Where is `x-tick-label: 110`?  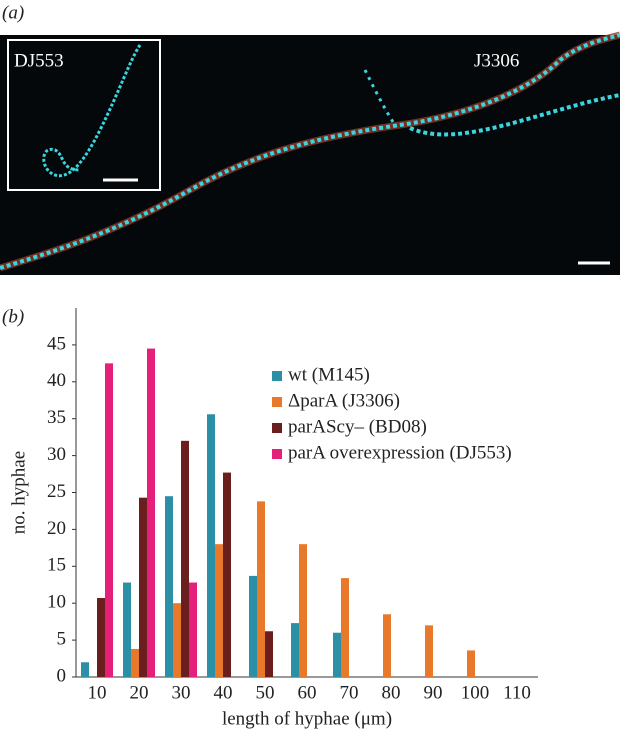
x-tick-label: 110 is located at coordinates (517, 692).